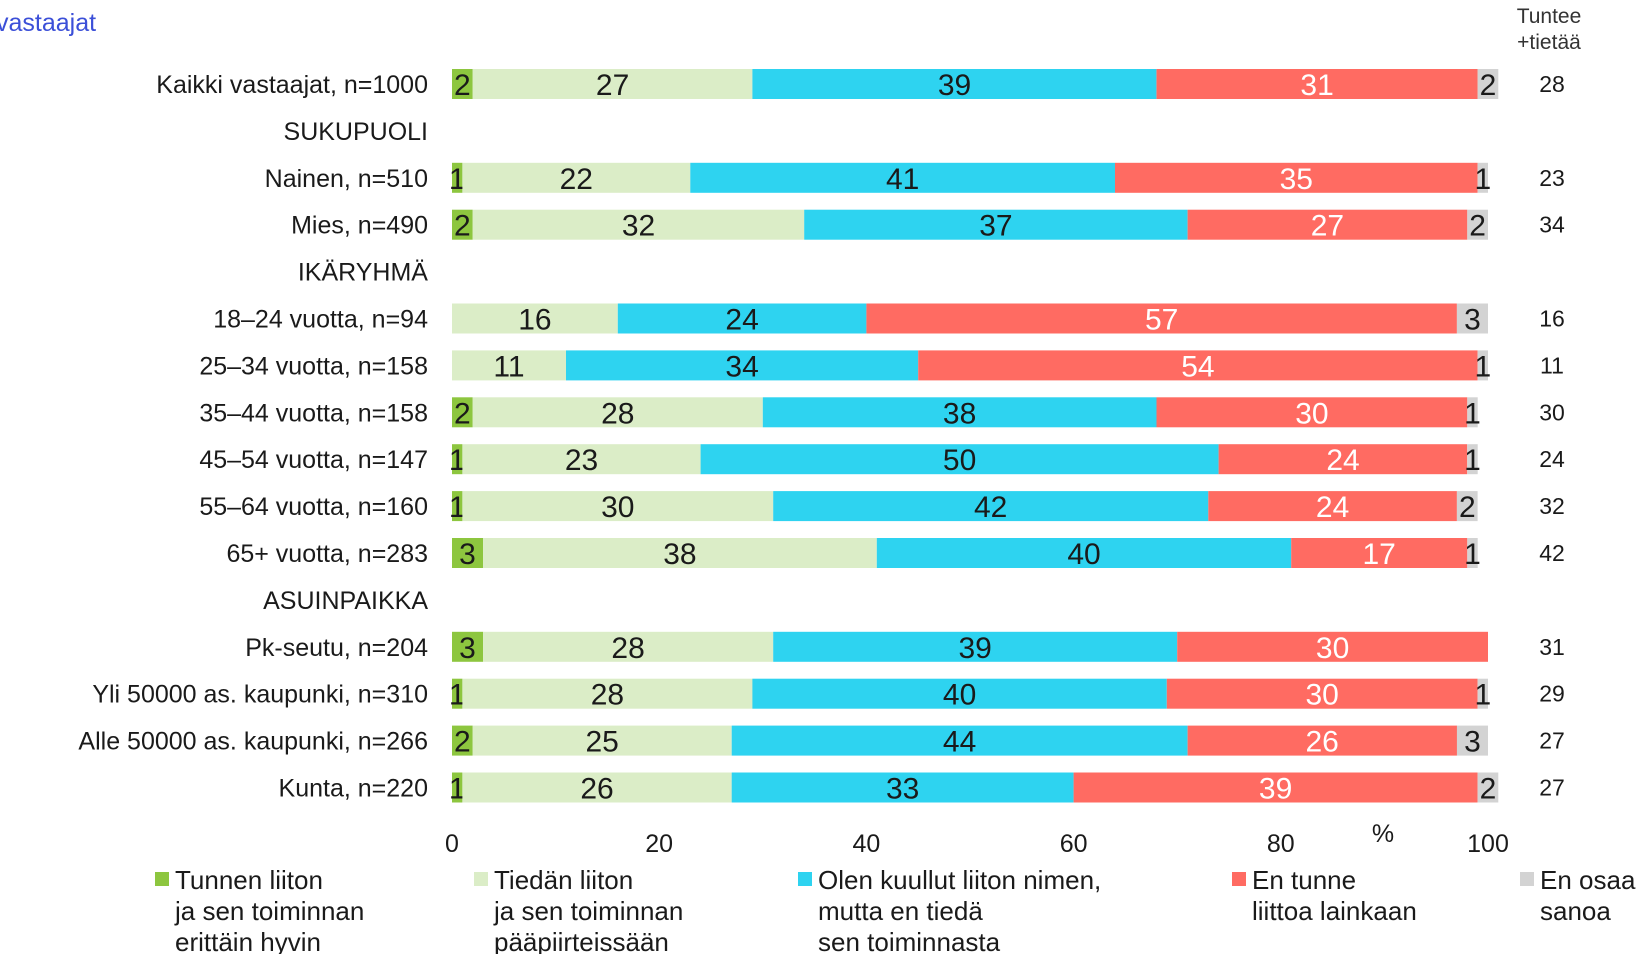 The width and height of the screenshot is (1644, 954). I want to click on bar-value-label: 32, so click(638, 226).